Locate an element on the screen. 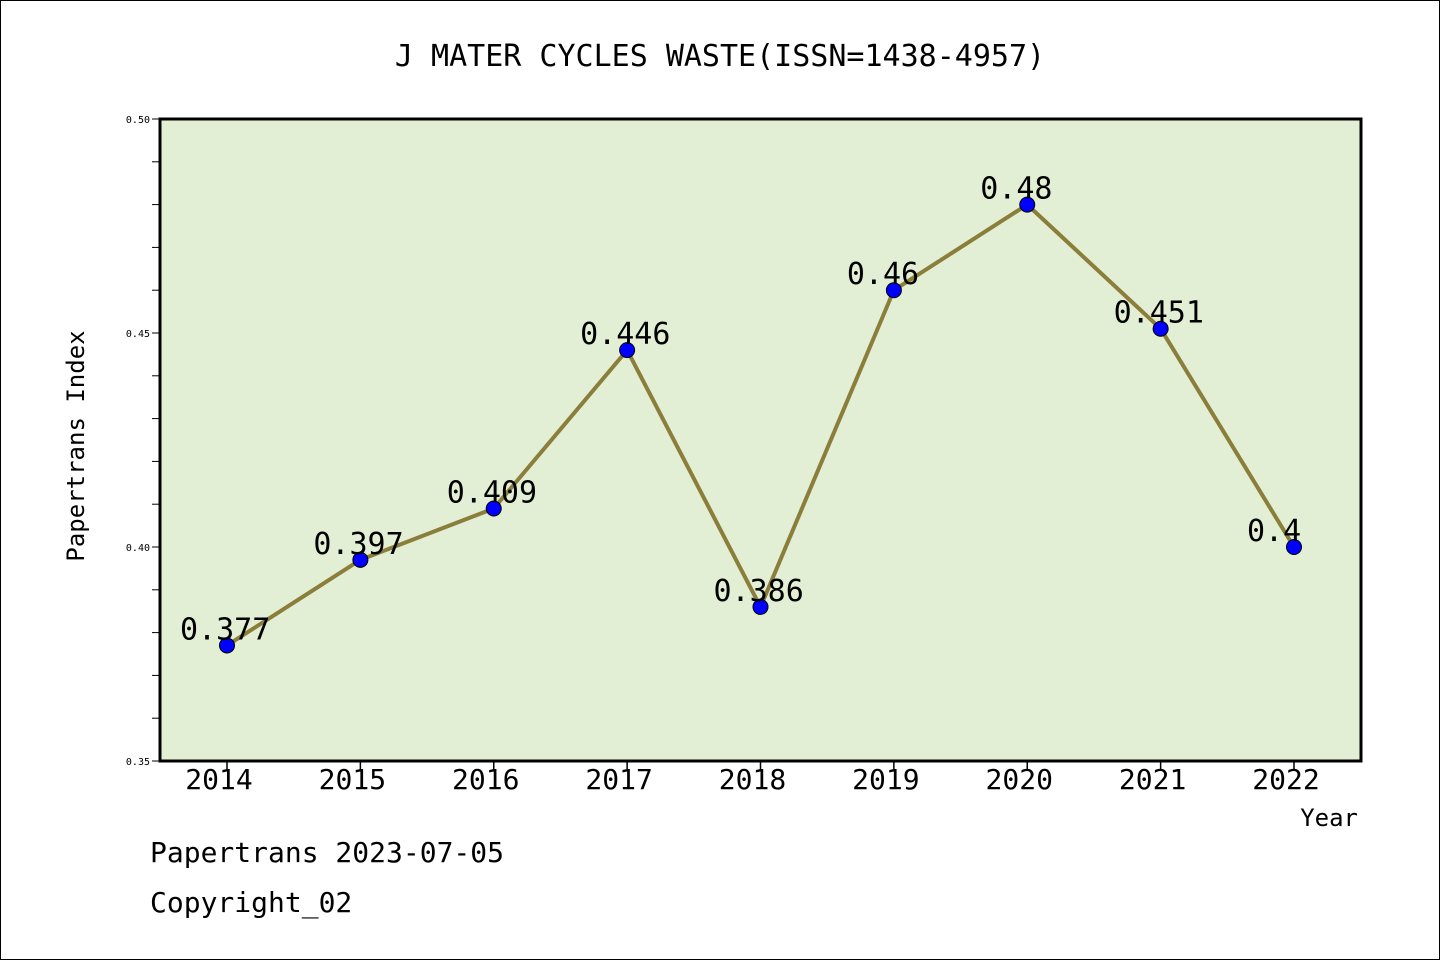 The width and height of the screenshot is (1440, 960). x-tick-label: 2015 is located at coordinates (352, 779).